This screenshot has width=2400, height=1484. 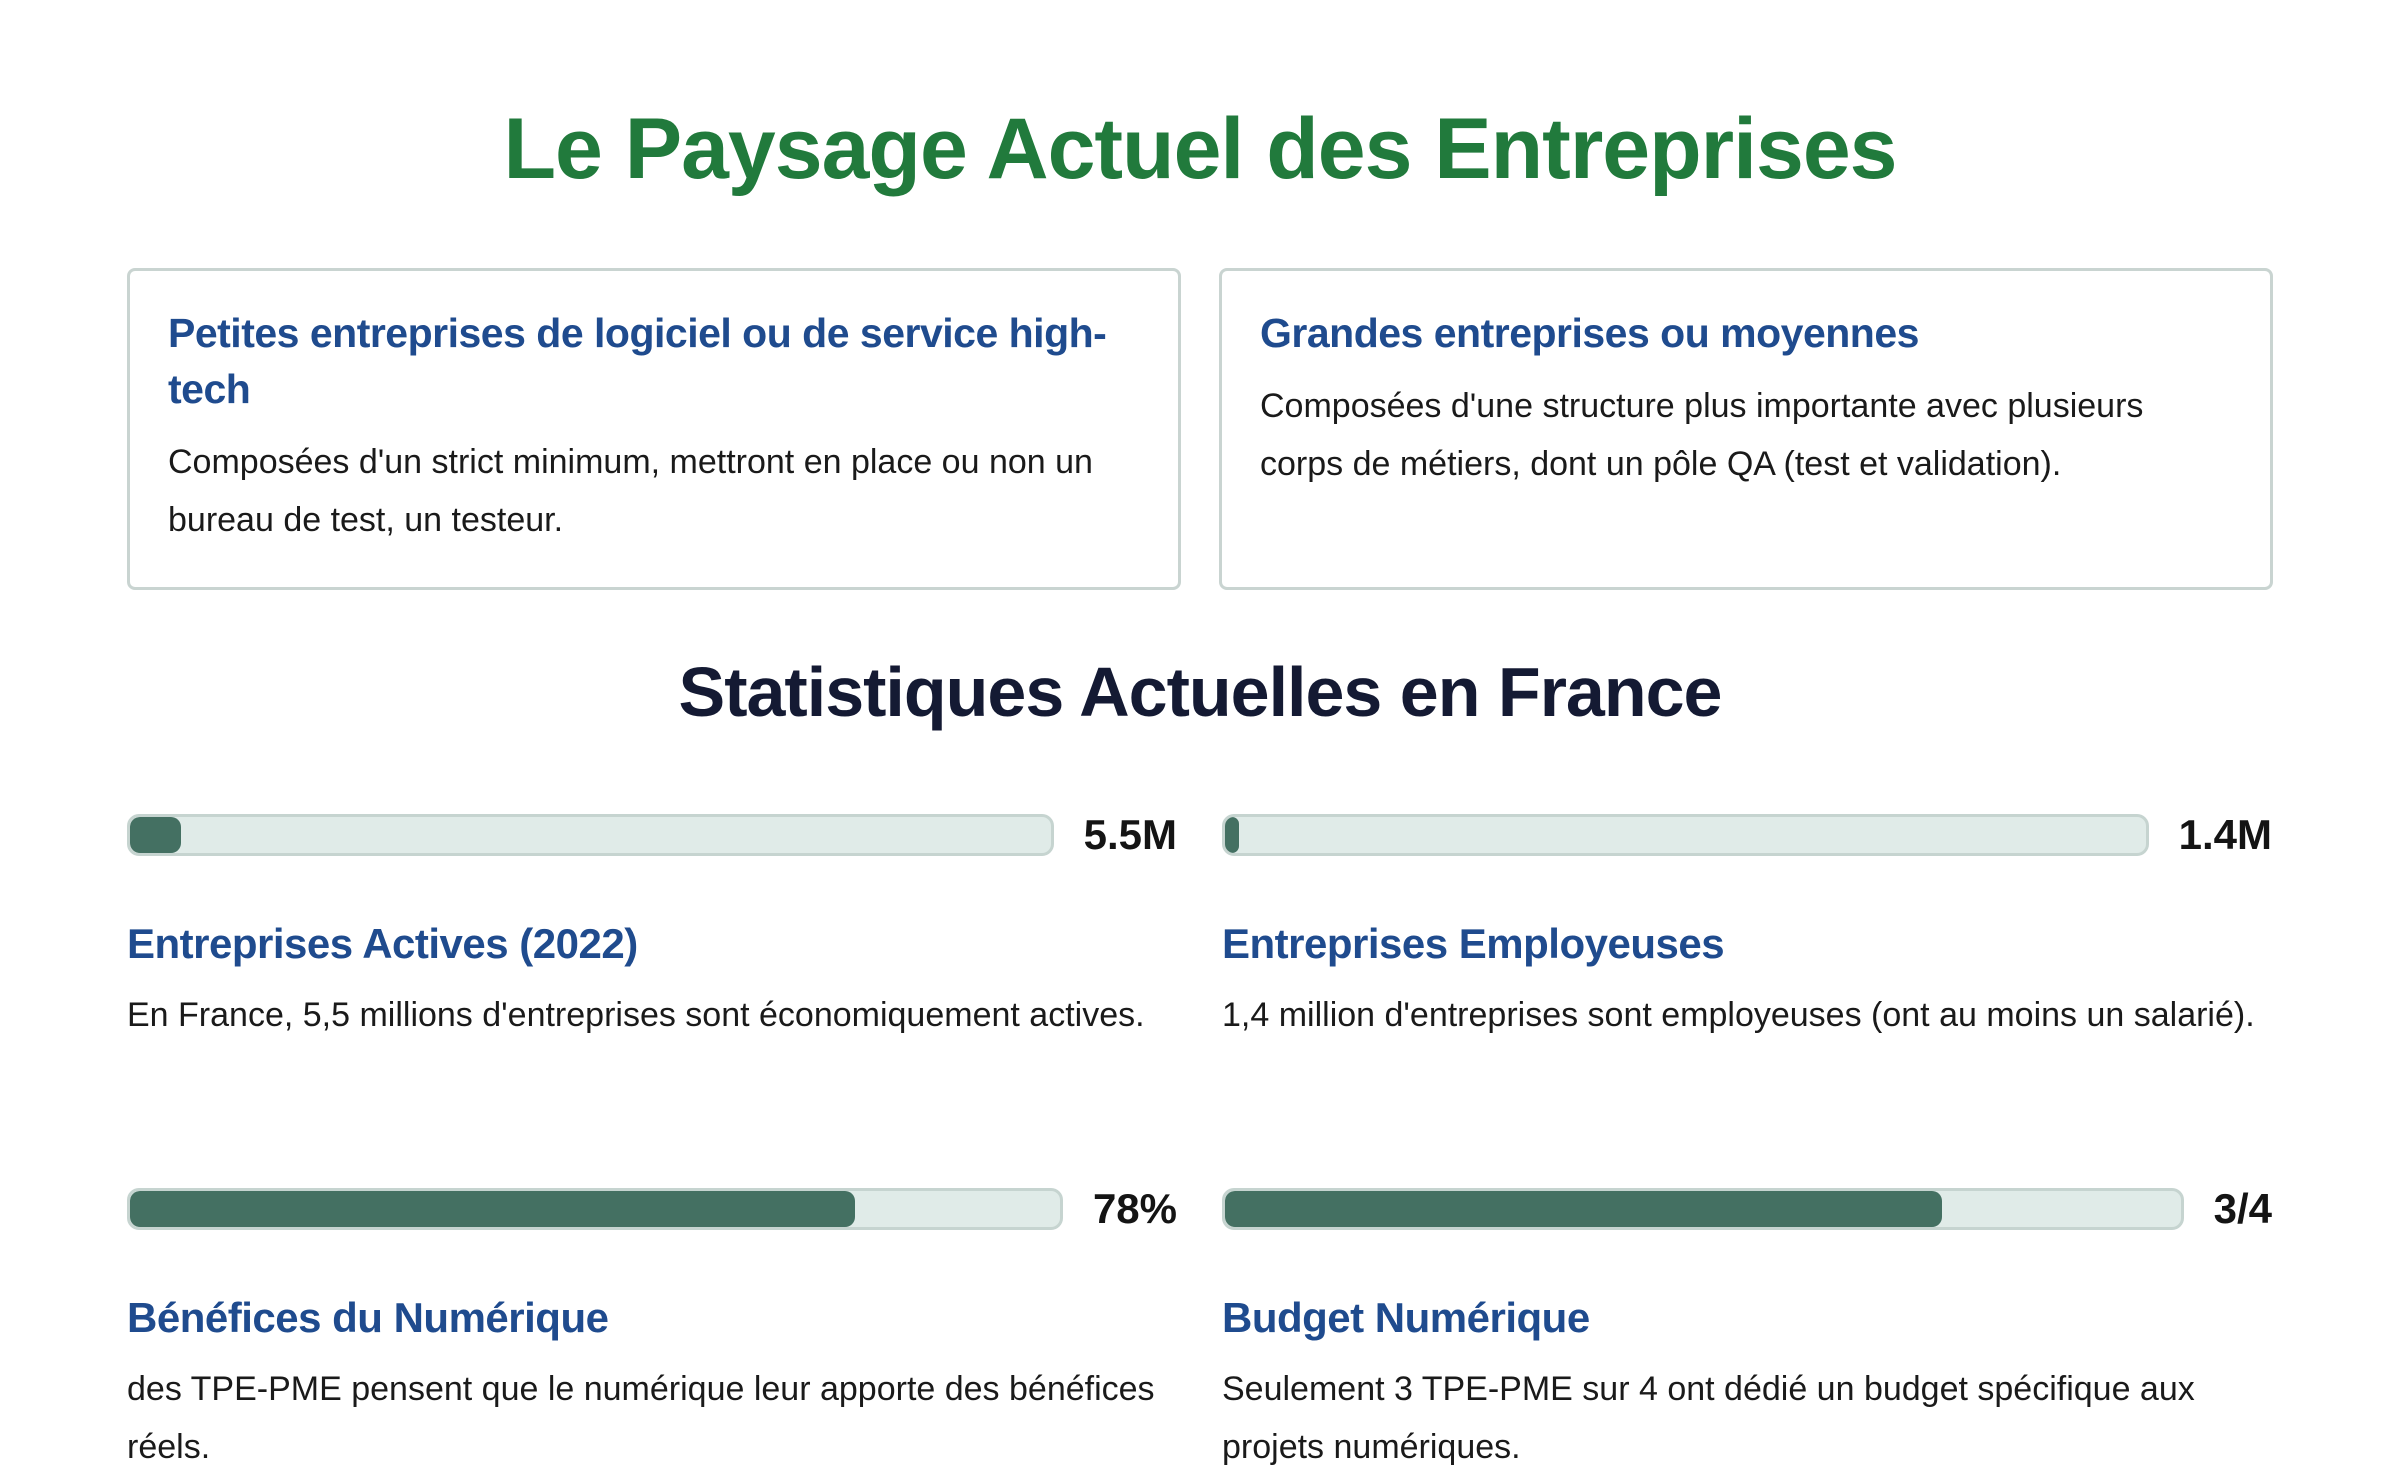 What do you see at coordinates (1406, 1317) in the screenshot?
I see `stat-title: Budget Numérique` at bounding box center [1406, 1317].